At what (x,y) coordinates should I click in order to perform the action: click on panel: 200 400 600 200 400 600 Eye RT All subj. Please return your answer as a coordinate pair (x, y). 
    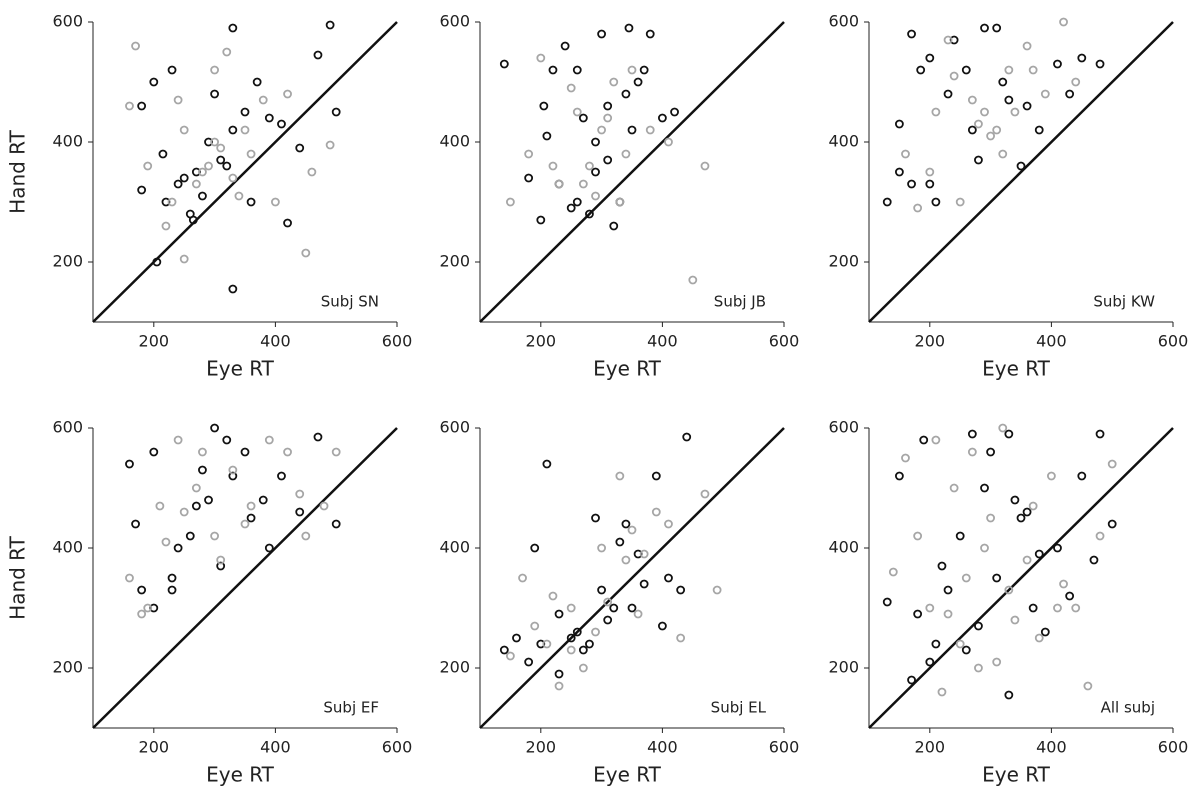
    Looking at the image, I should click on (1008, 602).